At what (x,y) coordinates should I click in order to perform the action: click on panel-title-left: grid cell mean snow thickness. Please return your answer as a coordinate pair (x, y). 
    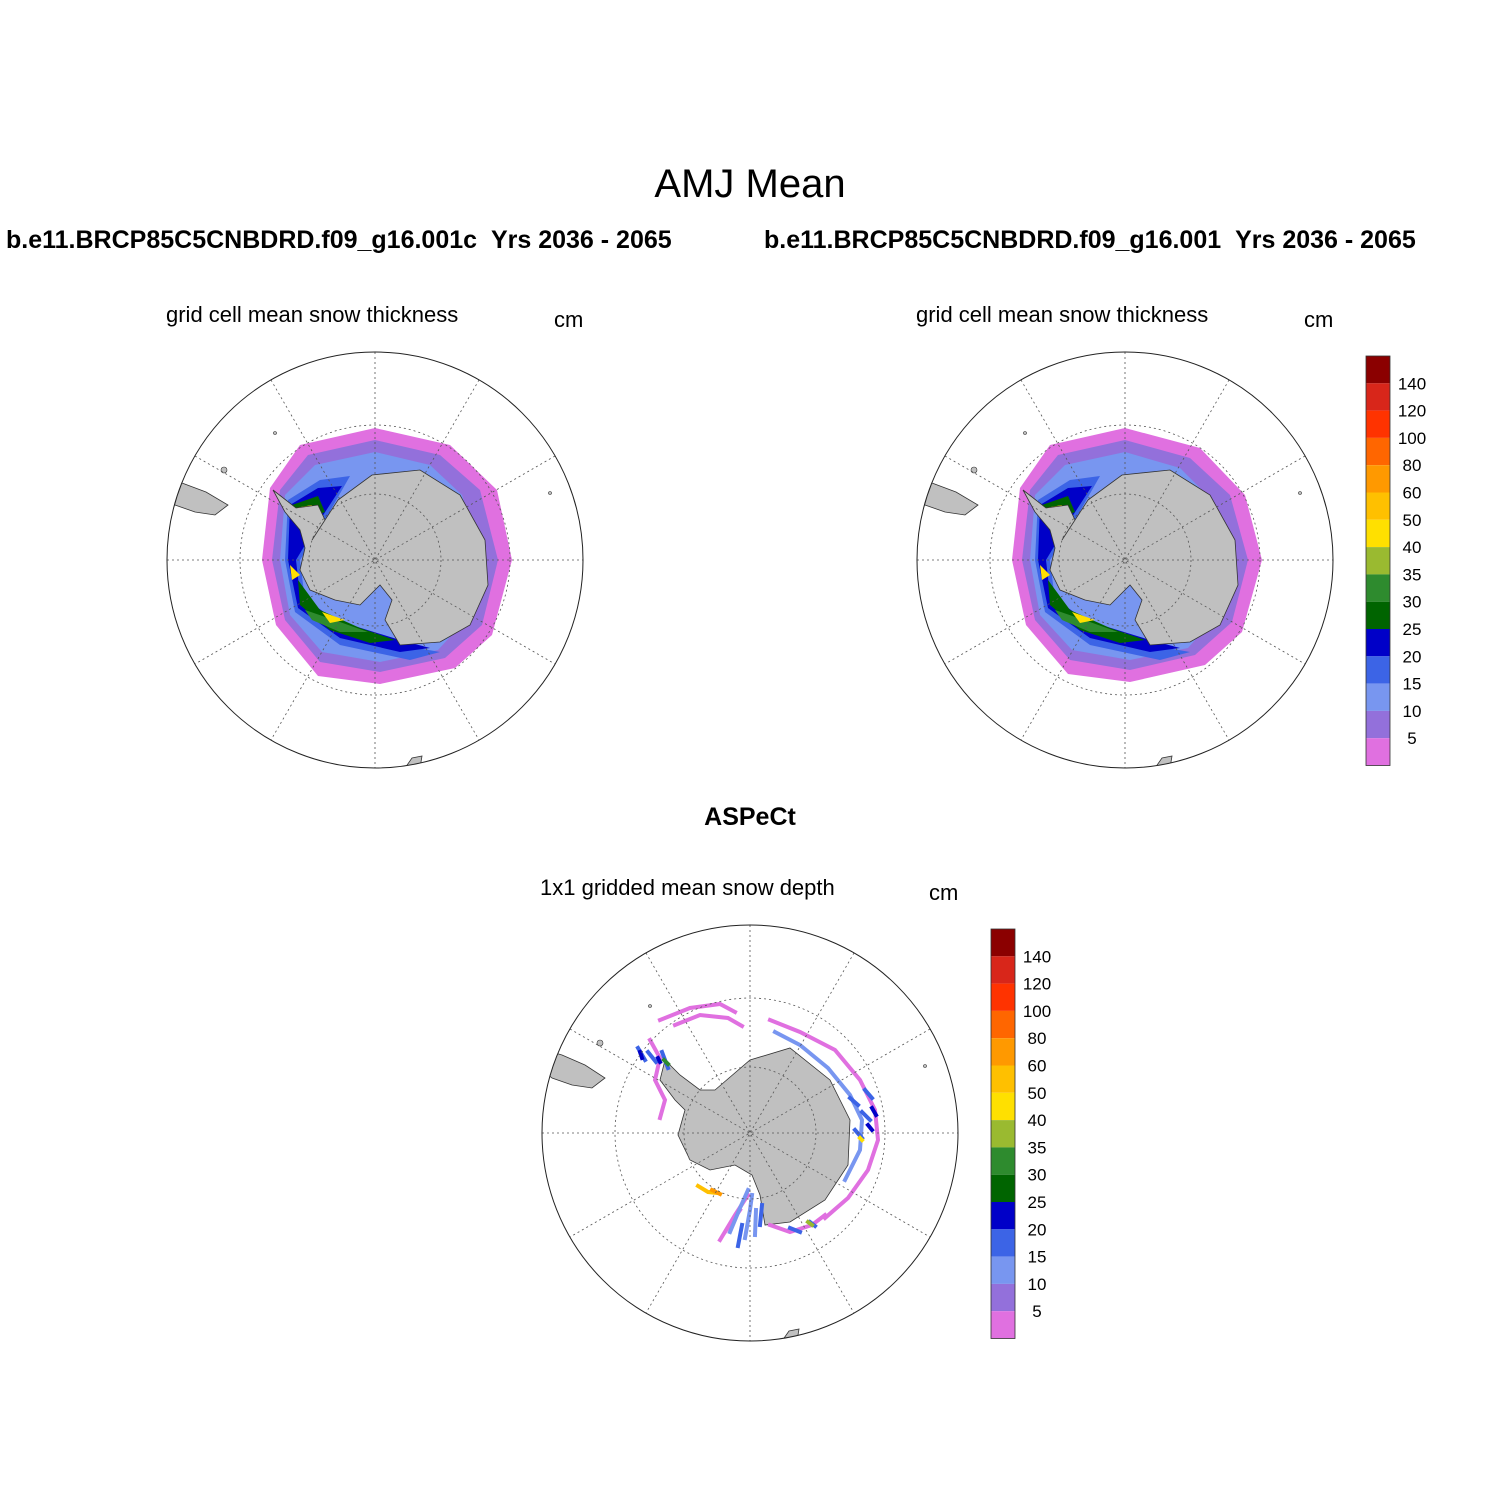
    Looking at the image, I should click on (312, 314).